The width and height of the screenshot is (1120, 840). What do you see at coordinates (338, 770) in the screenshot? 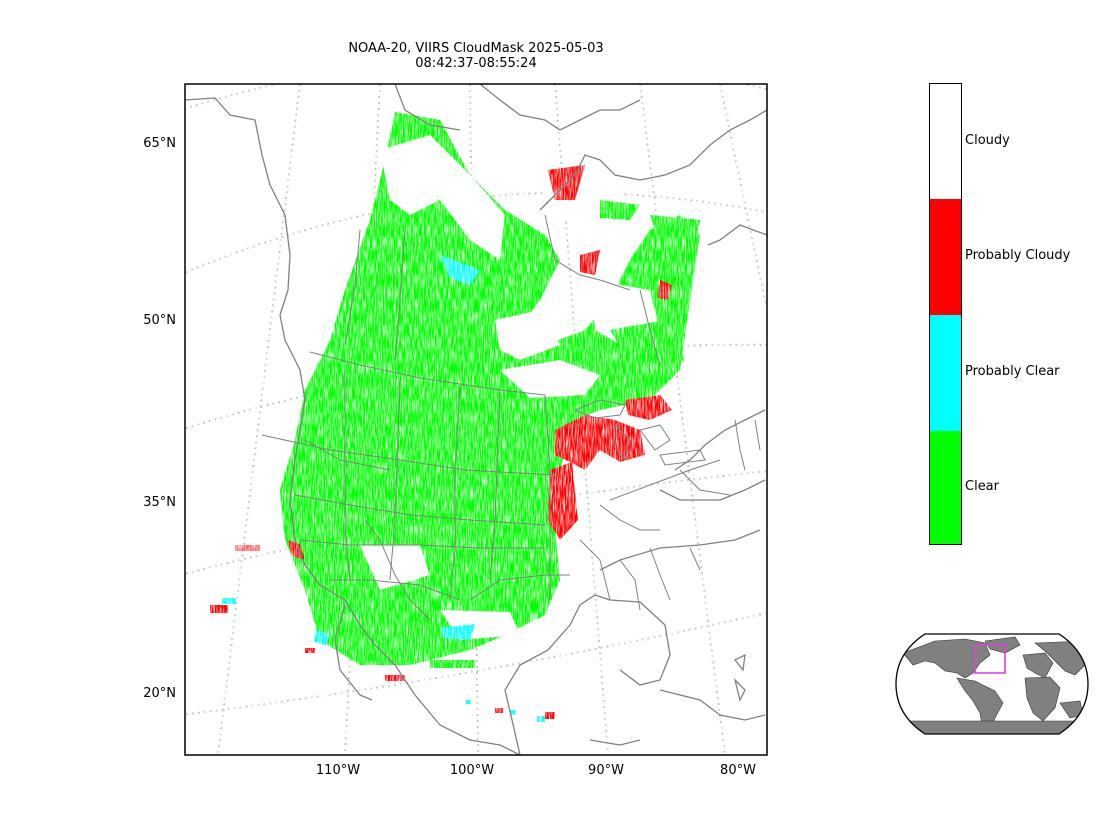
I see `lon-label-110w: 110°W` at bounding box center [338, 770].